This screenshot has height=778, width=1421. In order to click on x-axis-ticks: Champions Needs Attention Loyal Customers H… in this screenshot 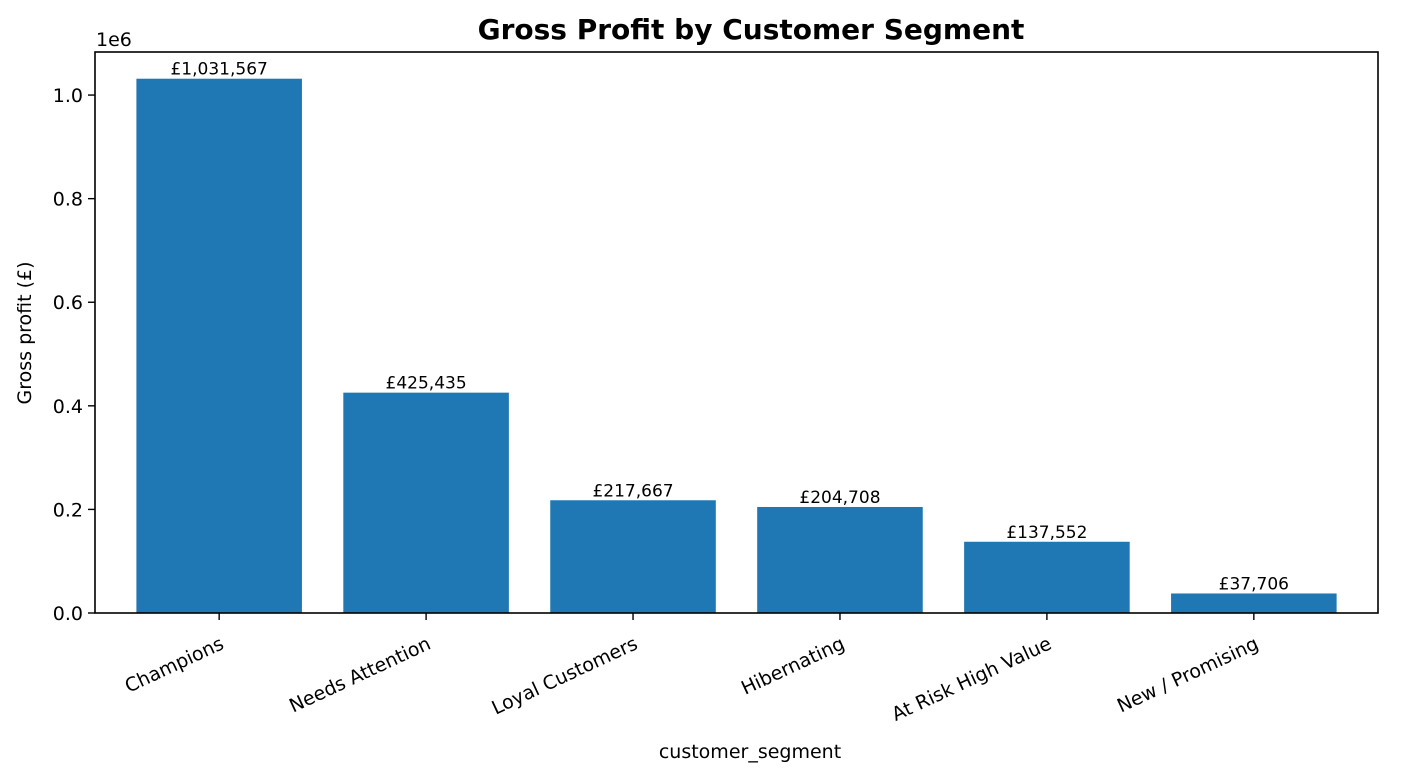, I will do `click(692, 669)`.